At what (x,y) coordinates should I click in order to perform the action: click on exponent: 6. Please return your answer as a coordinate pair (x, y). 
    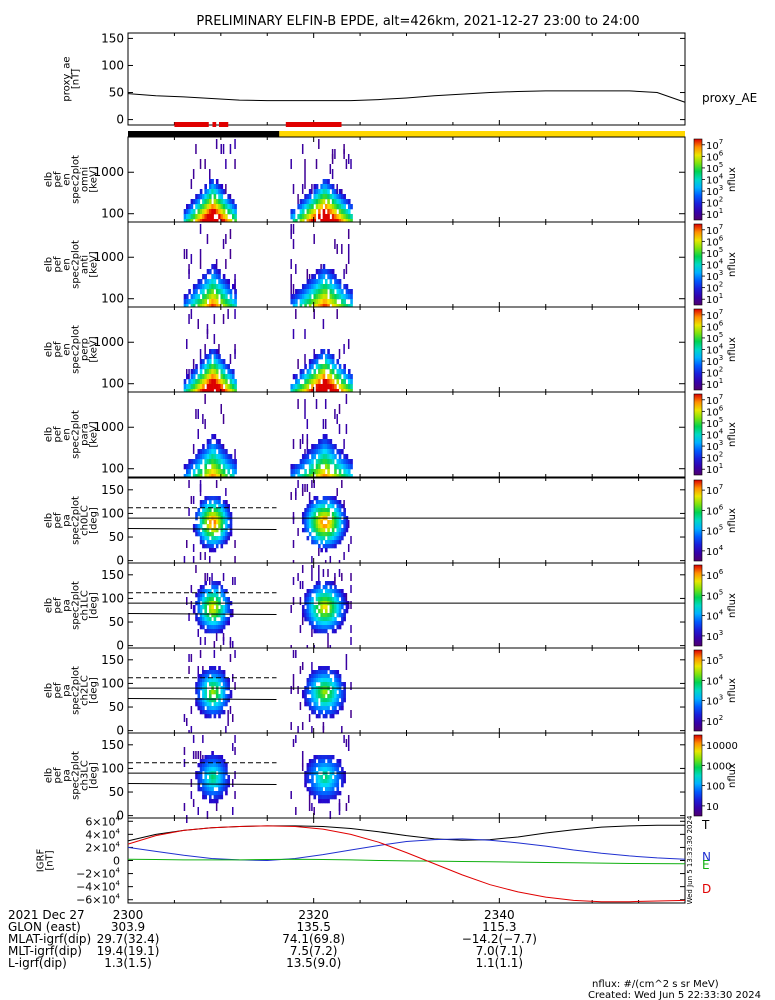
    Looking at the image, I should click on (721, 408).